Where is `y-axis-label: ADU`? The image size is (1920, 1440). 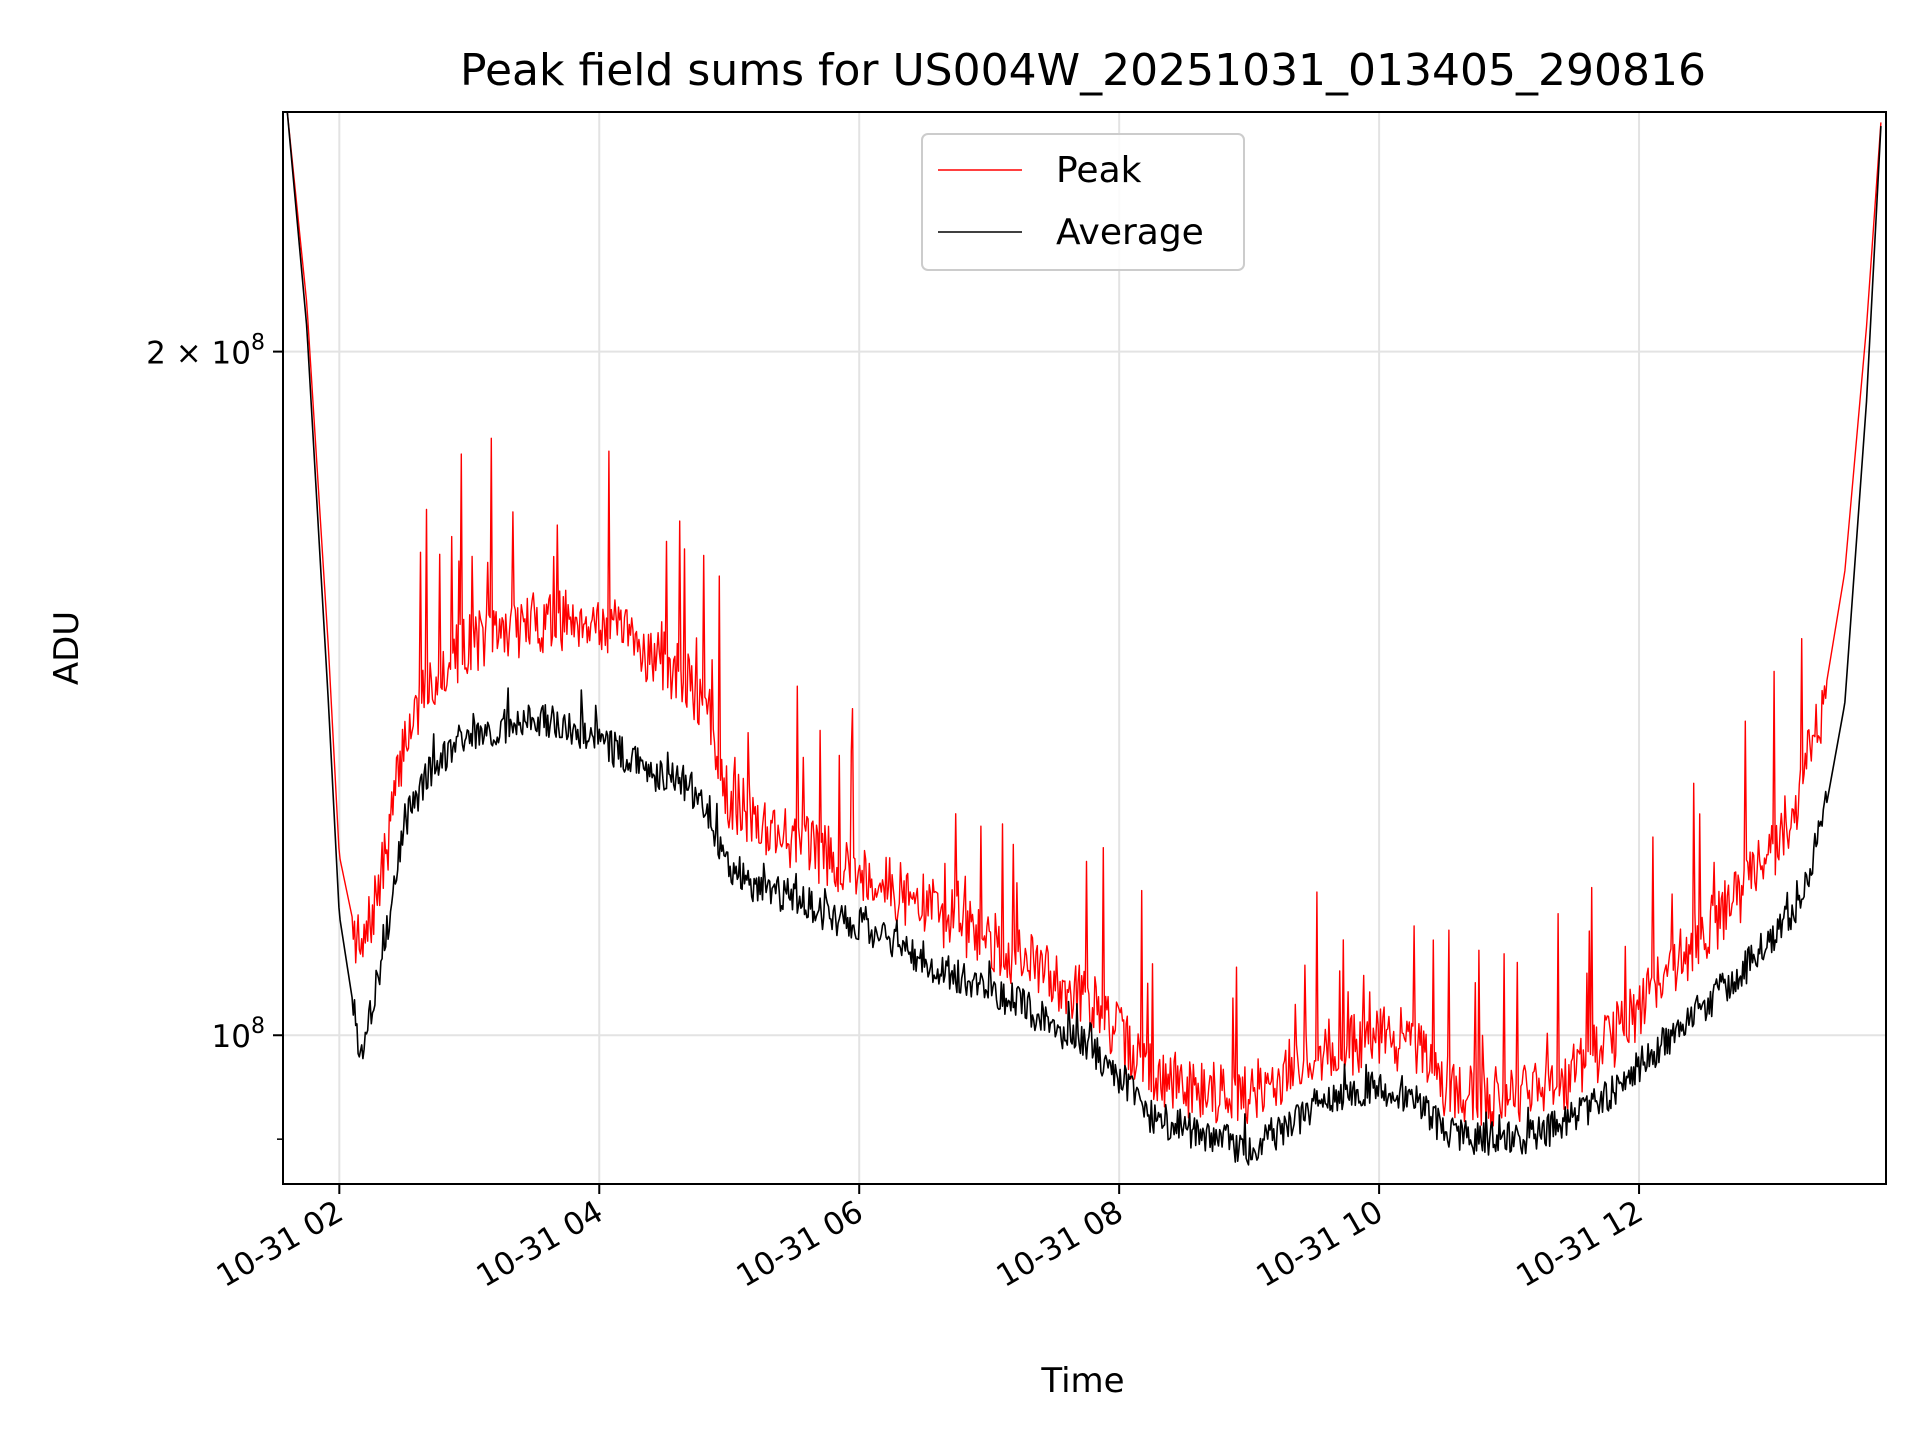
y-axis-label: ADU is located at coordinates (67, 648).